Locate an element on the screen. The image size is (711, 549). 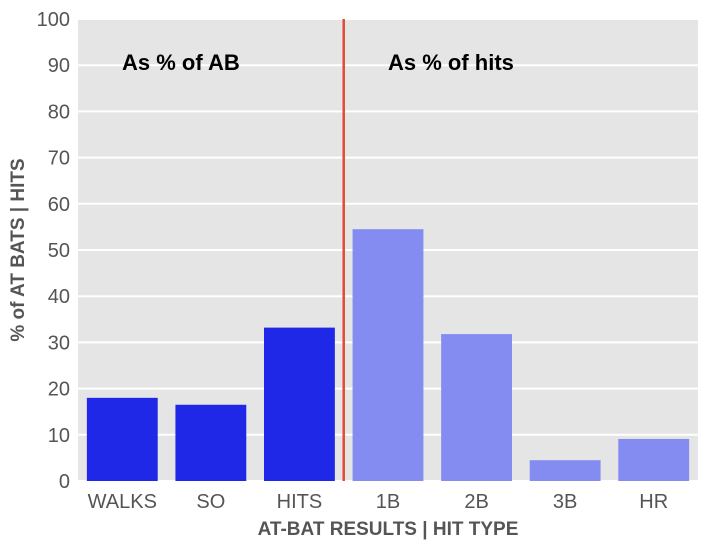
x-axis-title: AT-BAT RESULTS | HIT TYPE is located at coordinates (388, 529).